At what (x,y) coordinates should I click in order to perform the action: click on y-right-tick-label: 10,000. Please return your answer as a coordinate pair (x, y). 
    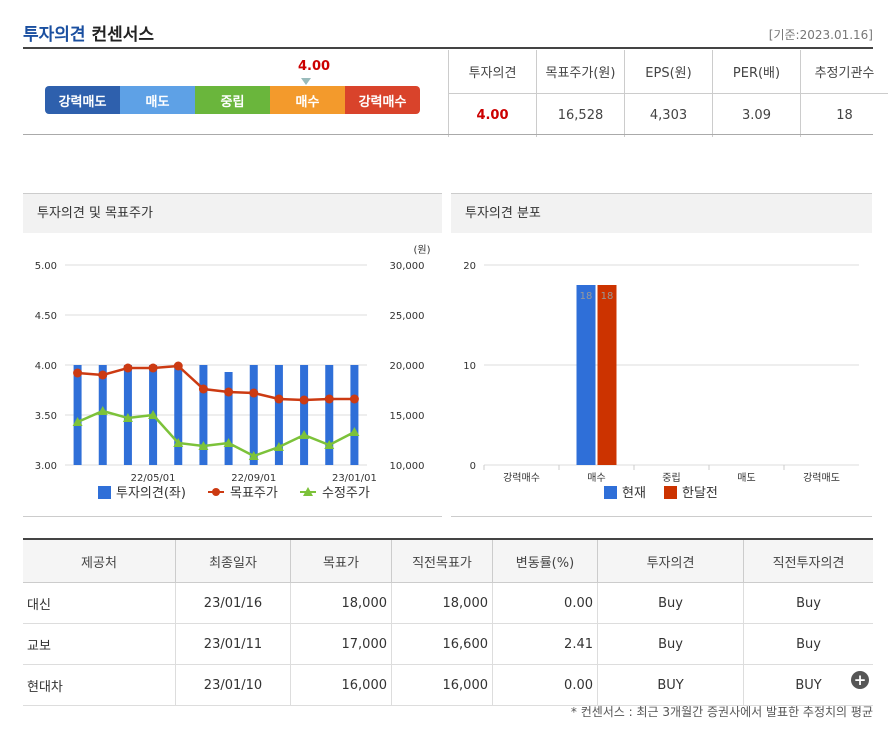
    Looking at the image, I should click on (407, 466).